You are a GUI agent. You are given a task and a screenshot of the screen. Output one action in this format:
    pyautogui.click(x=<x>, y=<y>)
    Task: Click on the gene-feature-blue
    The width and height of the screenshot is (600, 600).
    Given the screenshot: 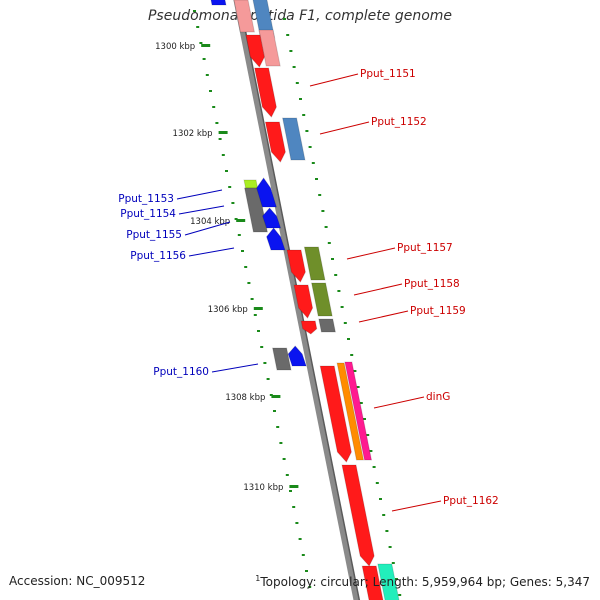 What is the action you would take?
    pyautogui.click(x=272, y=218)
    